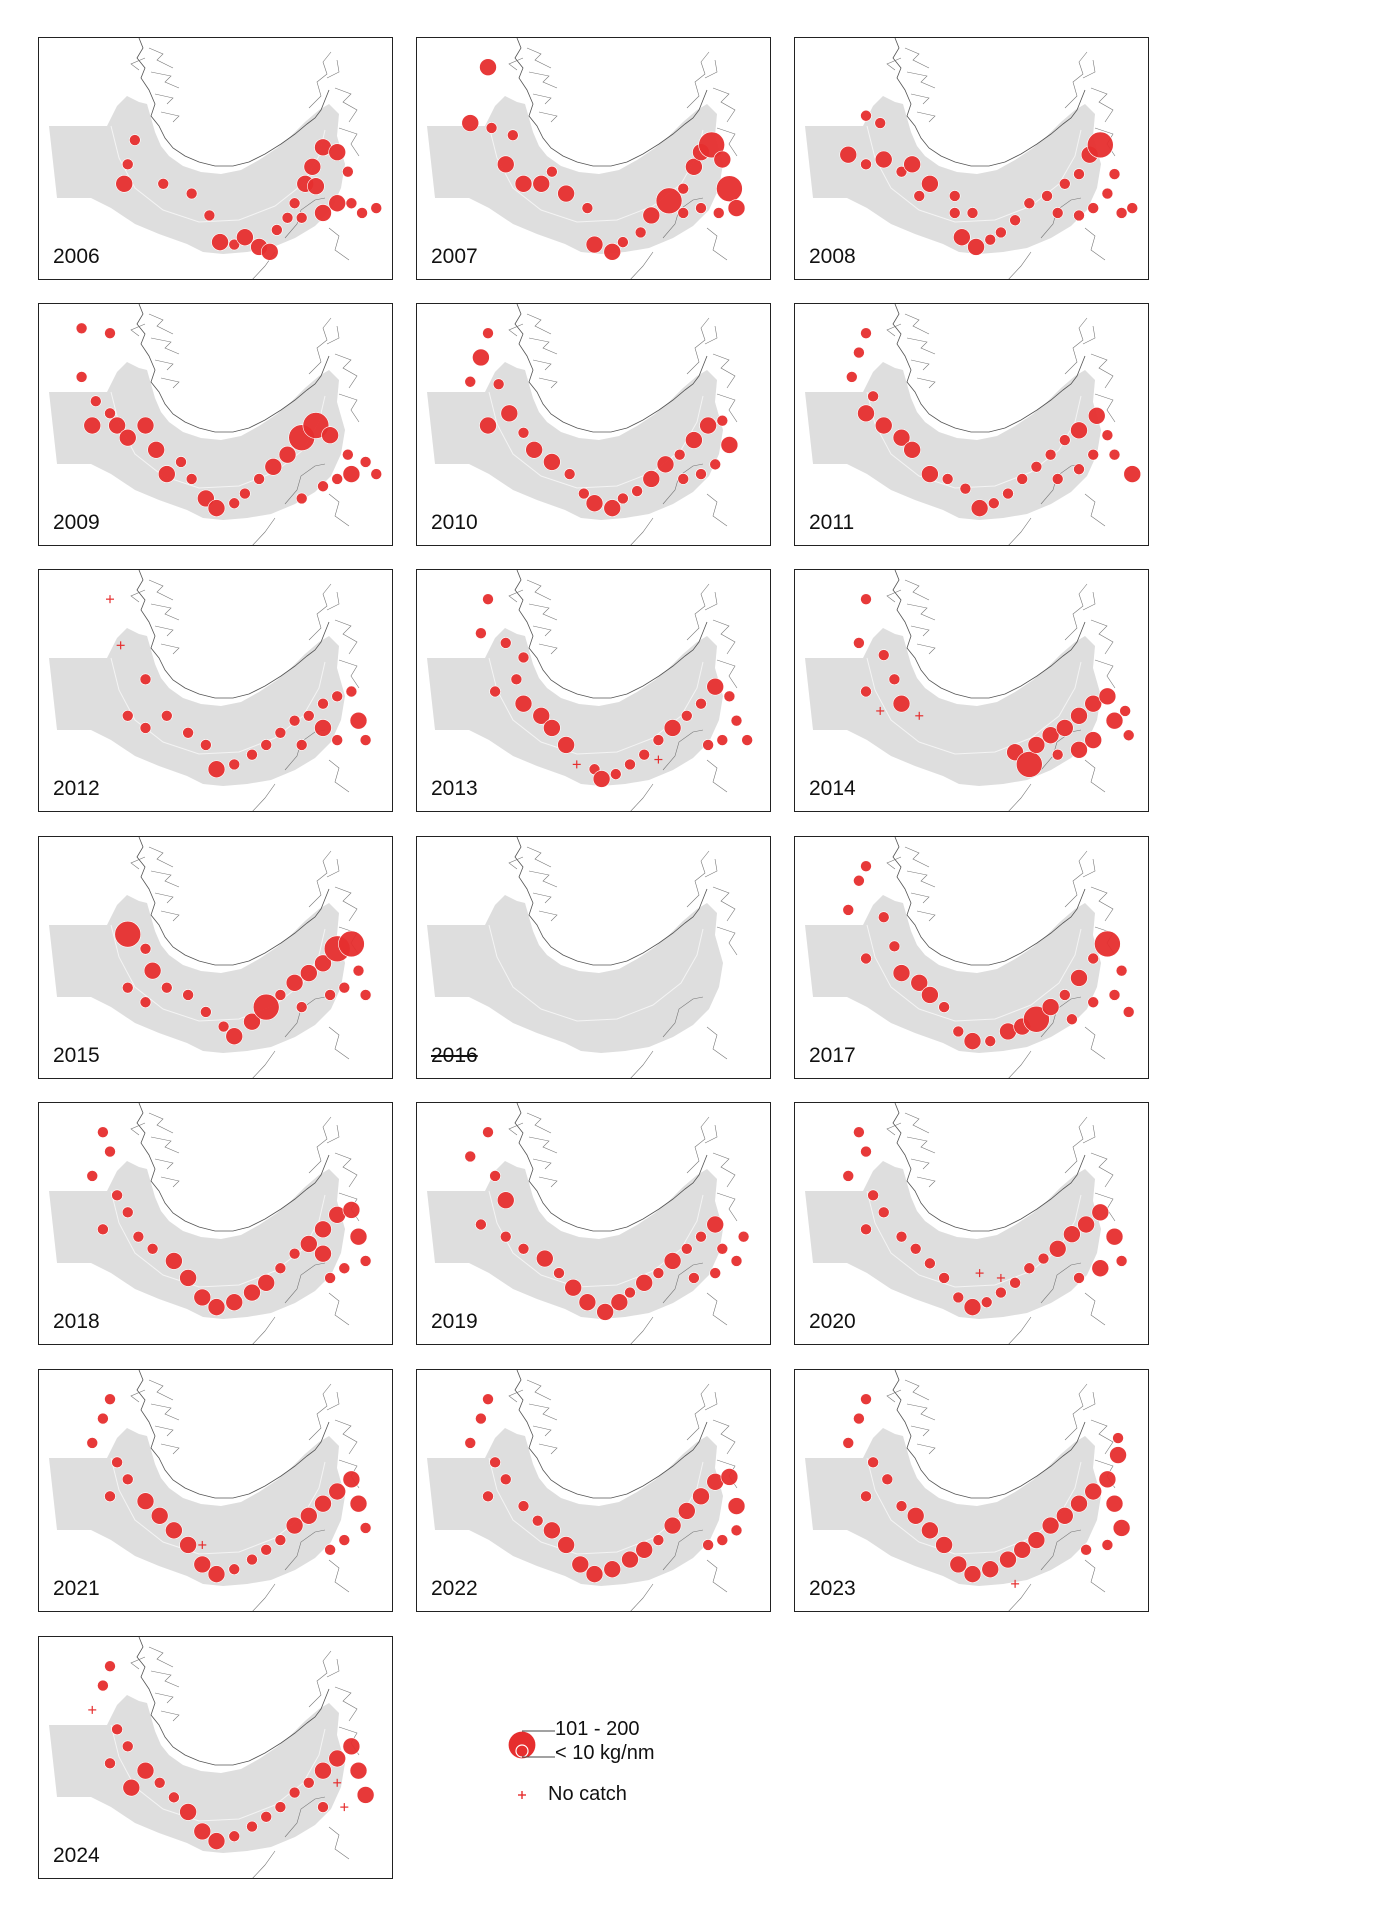 Image resolution: width=1380 pixels, height=1914 pixels. Describe the element at coordinates (971, 690) in the screenshot. I see `map-panel-2014: 2014` at that location.